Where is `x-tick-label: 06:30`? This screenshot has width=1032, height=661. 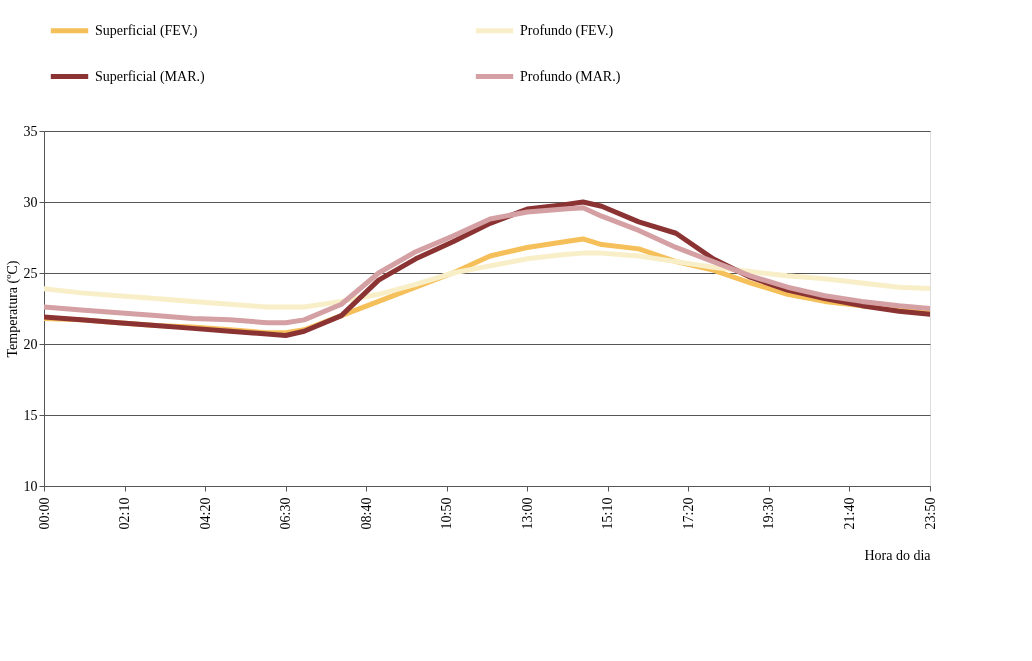 x-tick-label: 06:30 is located at coordinates (286, 513).